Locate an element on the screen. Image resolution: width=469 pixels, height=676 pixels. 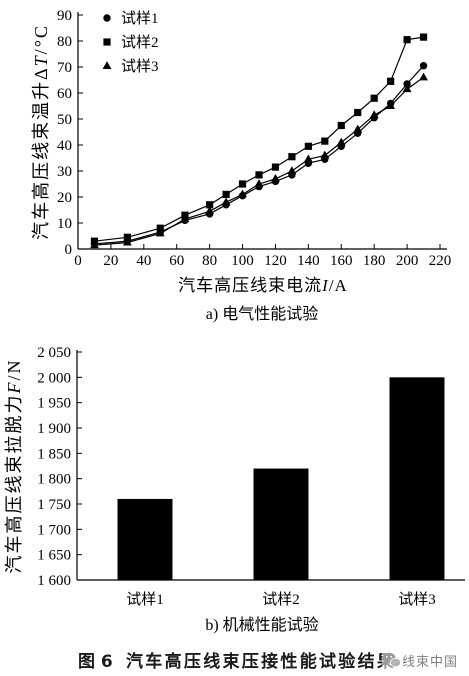
legend-item-sample-3: 试样3 is located at coordinates (130, 66).